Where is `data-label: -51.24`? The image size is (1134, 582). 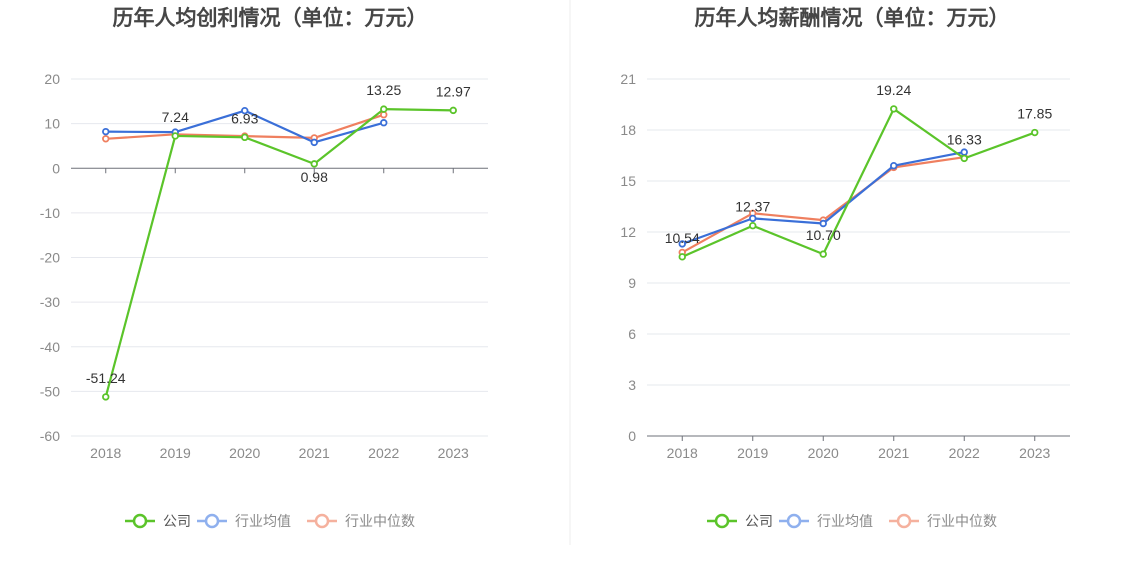
data-label: -51.24 is located at coordinates (106, 378).